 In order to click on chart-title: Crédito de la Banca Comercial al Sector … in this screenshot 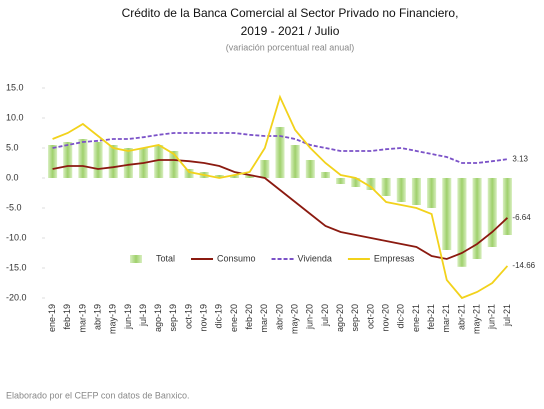, I will do `click(290, 13)`.